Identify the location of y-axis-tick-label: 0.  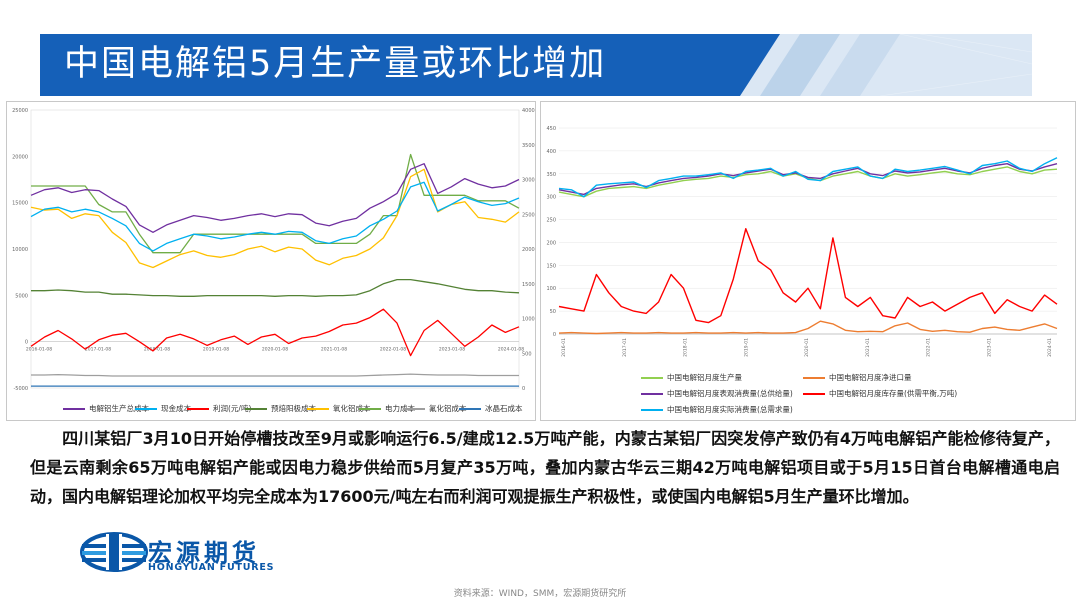
(554, 335).